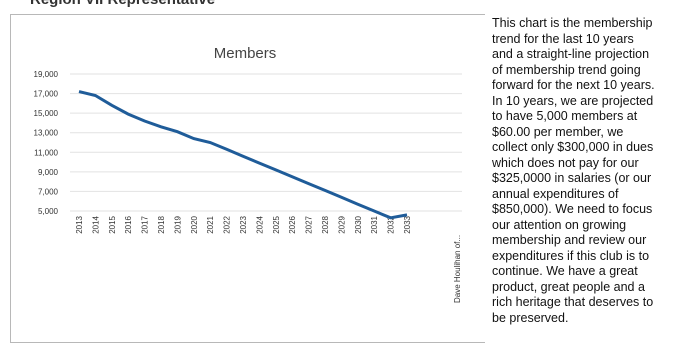  I want to click on text-line: to have 5,000 members at, so click(565, 116).